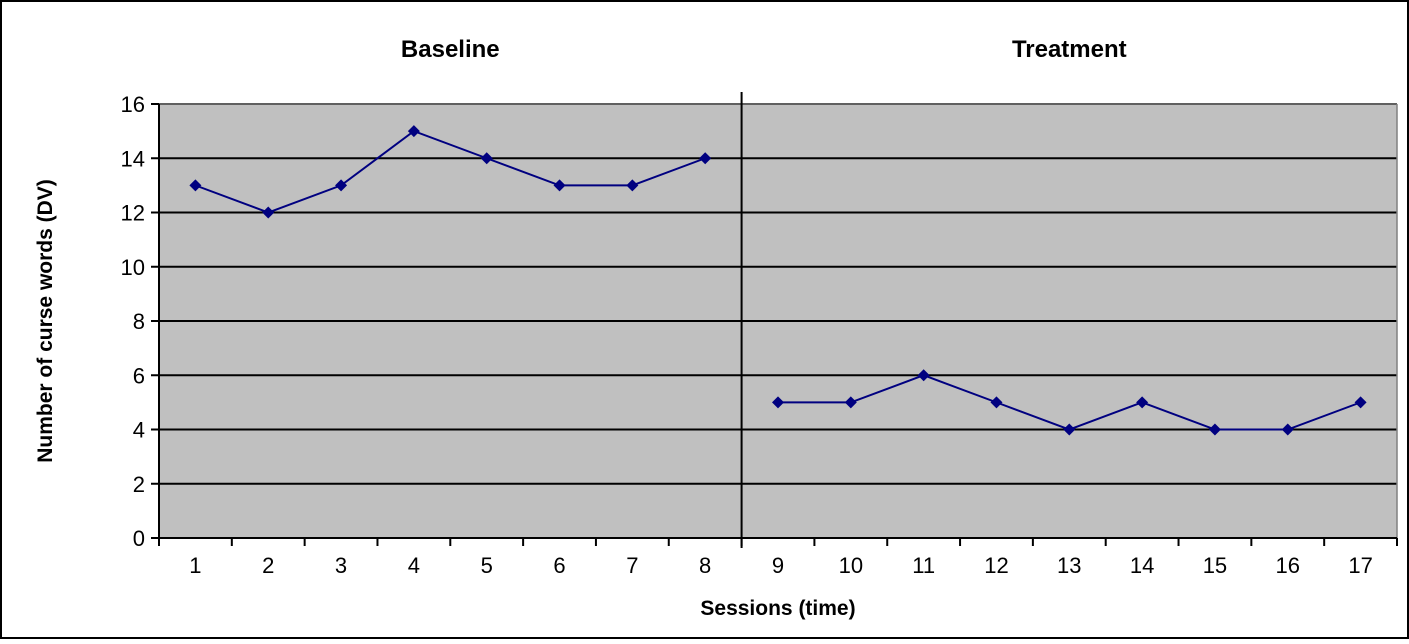 The image size is (1409, 644). What do you see at coordinates (450, 49) in the screenshot?
I see `phase-label: Baseline` at bounding box center [450, 49].